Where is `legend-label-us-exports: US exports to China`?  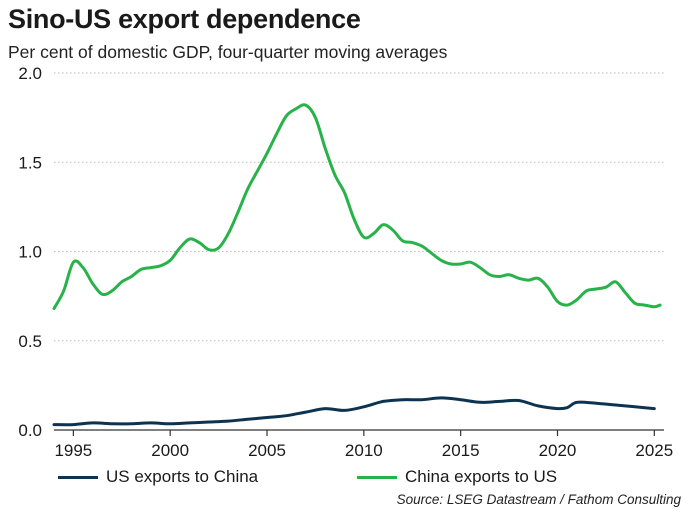
legend-label-us-exports: US exports to China is located at coordinates (182, 476).